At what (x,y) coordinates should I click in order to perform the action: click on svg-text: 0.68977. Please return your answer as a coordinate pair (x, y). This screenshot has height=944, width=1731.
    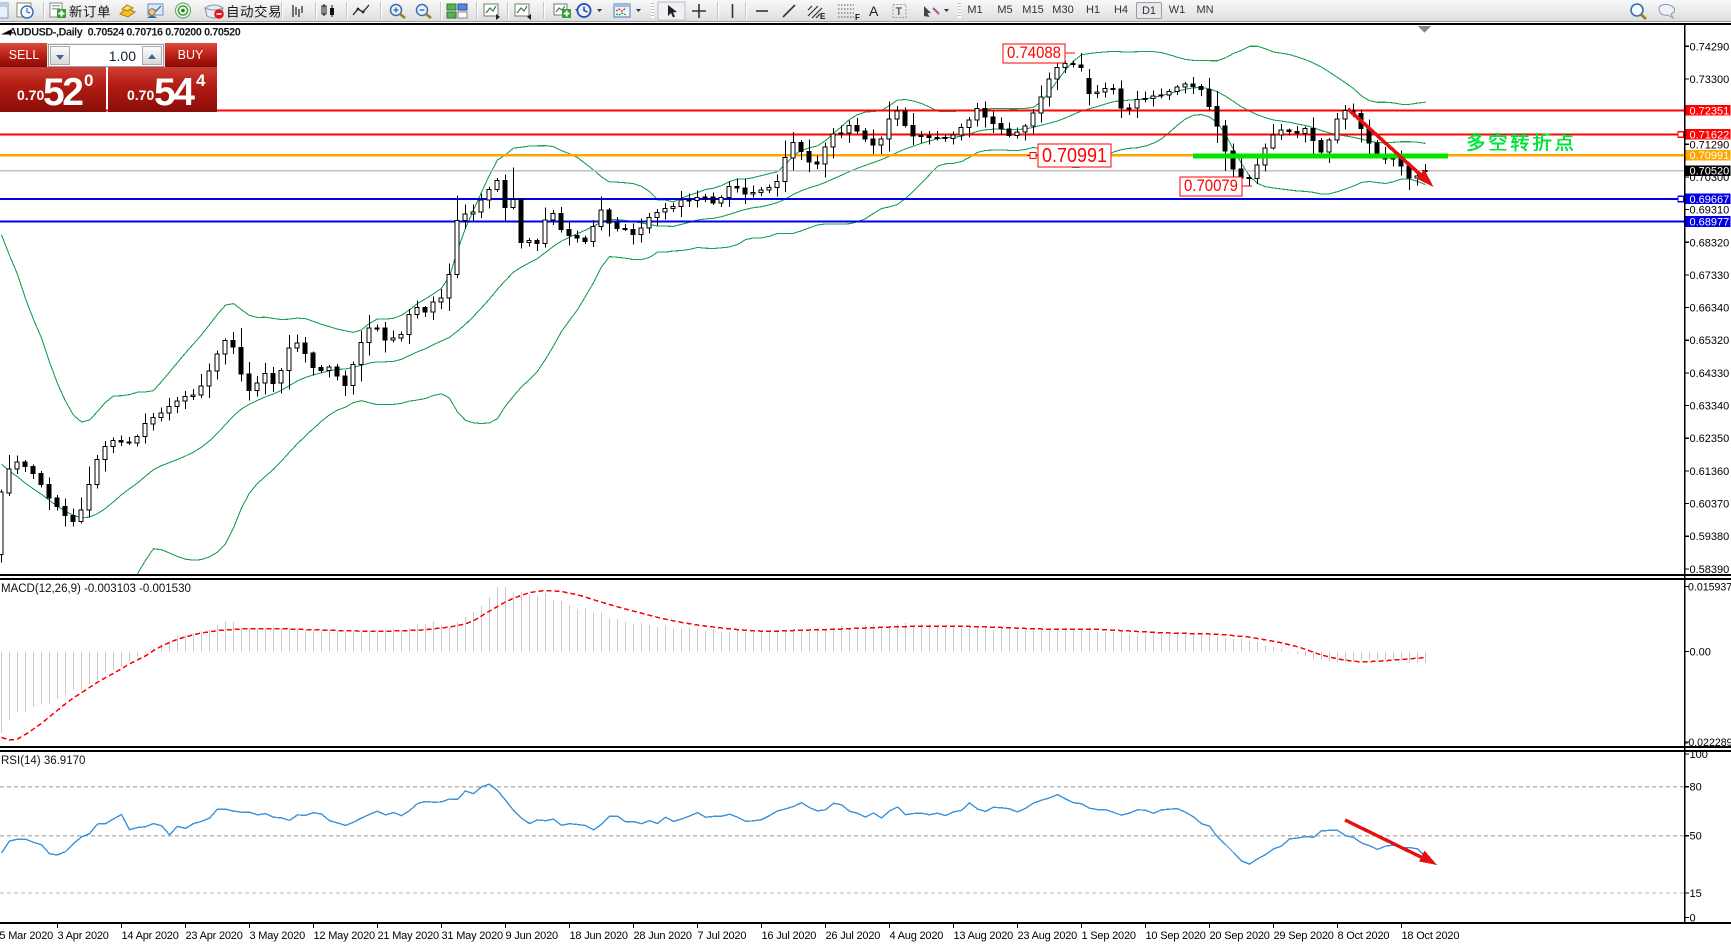
    Looking at the image, I should click on (1710, 223).